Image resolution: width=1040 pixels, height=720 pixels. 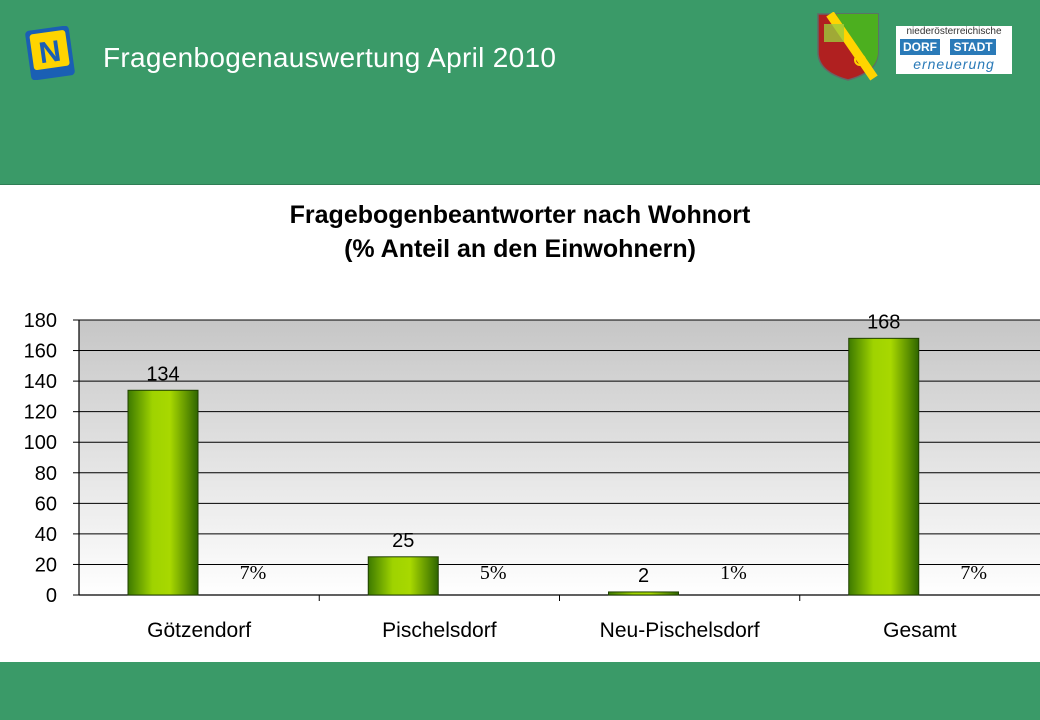 What do you see at coordinates (40, 382) in the screenshot?
I see `y-tick-label: 140` at bounding box center [40, 382].